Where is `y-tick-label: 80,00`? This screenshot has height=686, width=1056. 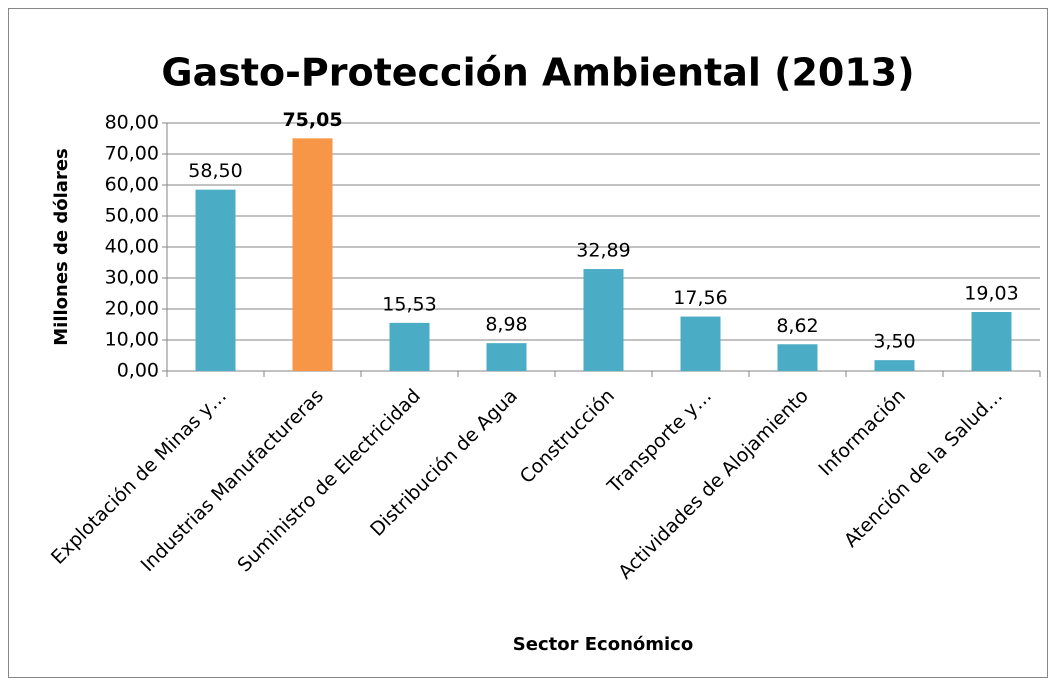 y-tick-label: 80,00 is located at coordinates (132, 123).